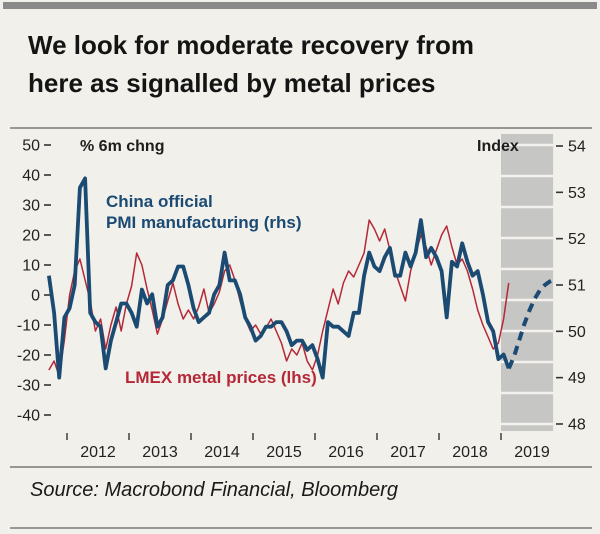 The width and height of the screenshot is (600, 534). I want to click on svg-text: 54, so click(577, 147).